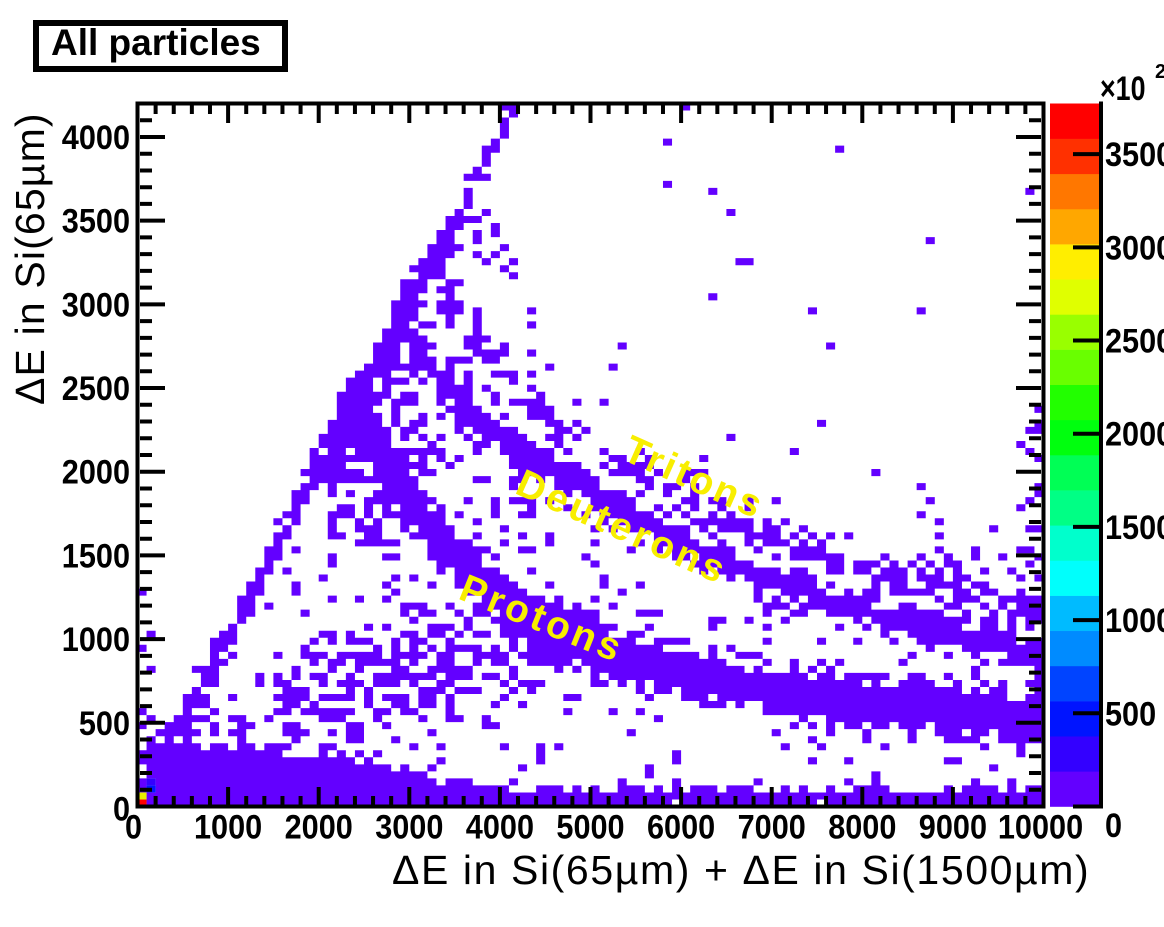  I want to click on svg-text: 5000, so click(590, 828).